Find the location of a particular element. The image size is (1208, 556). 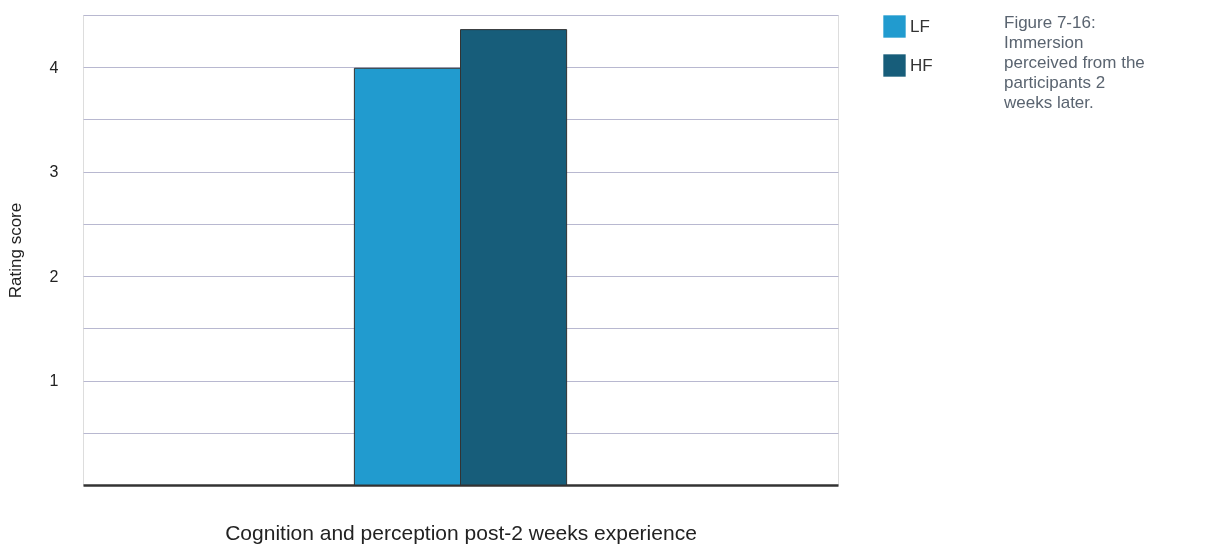

legend-label: HF is located at coordinates (921, 65).